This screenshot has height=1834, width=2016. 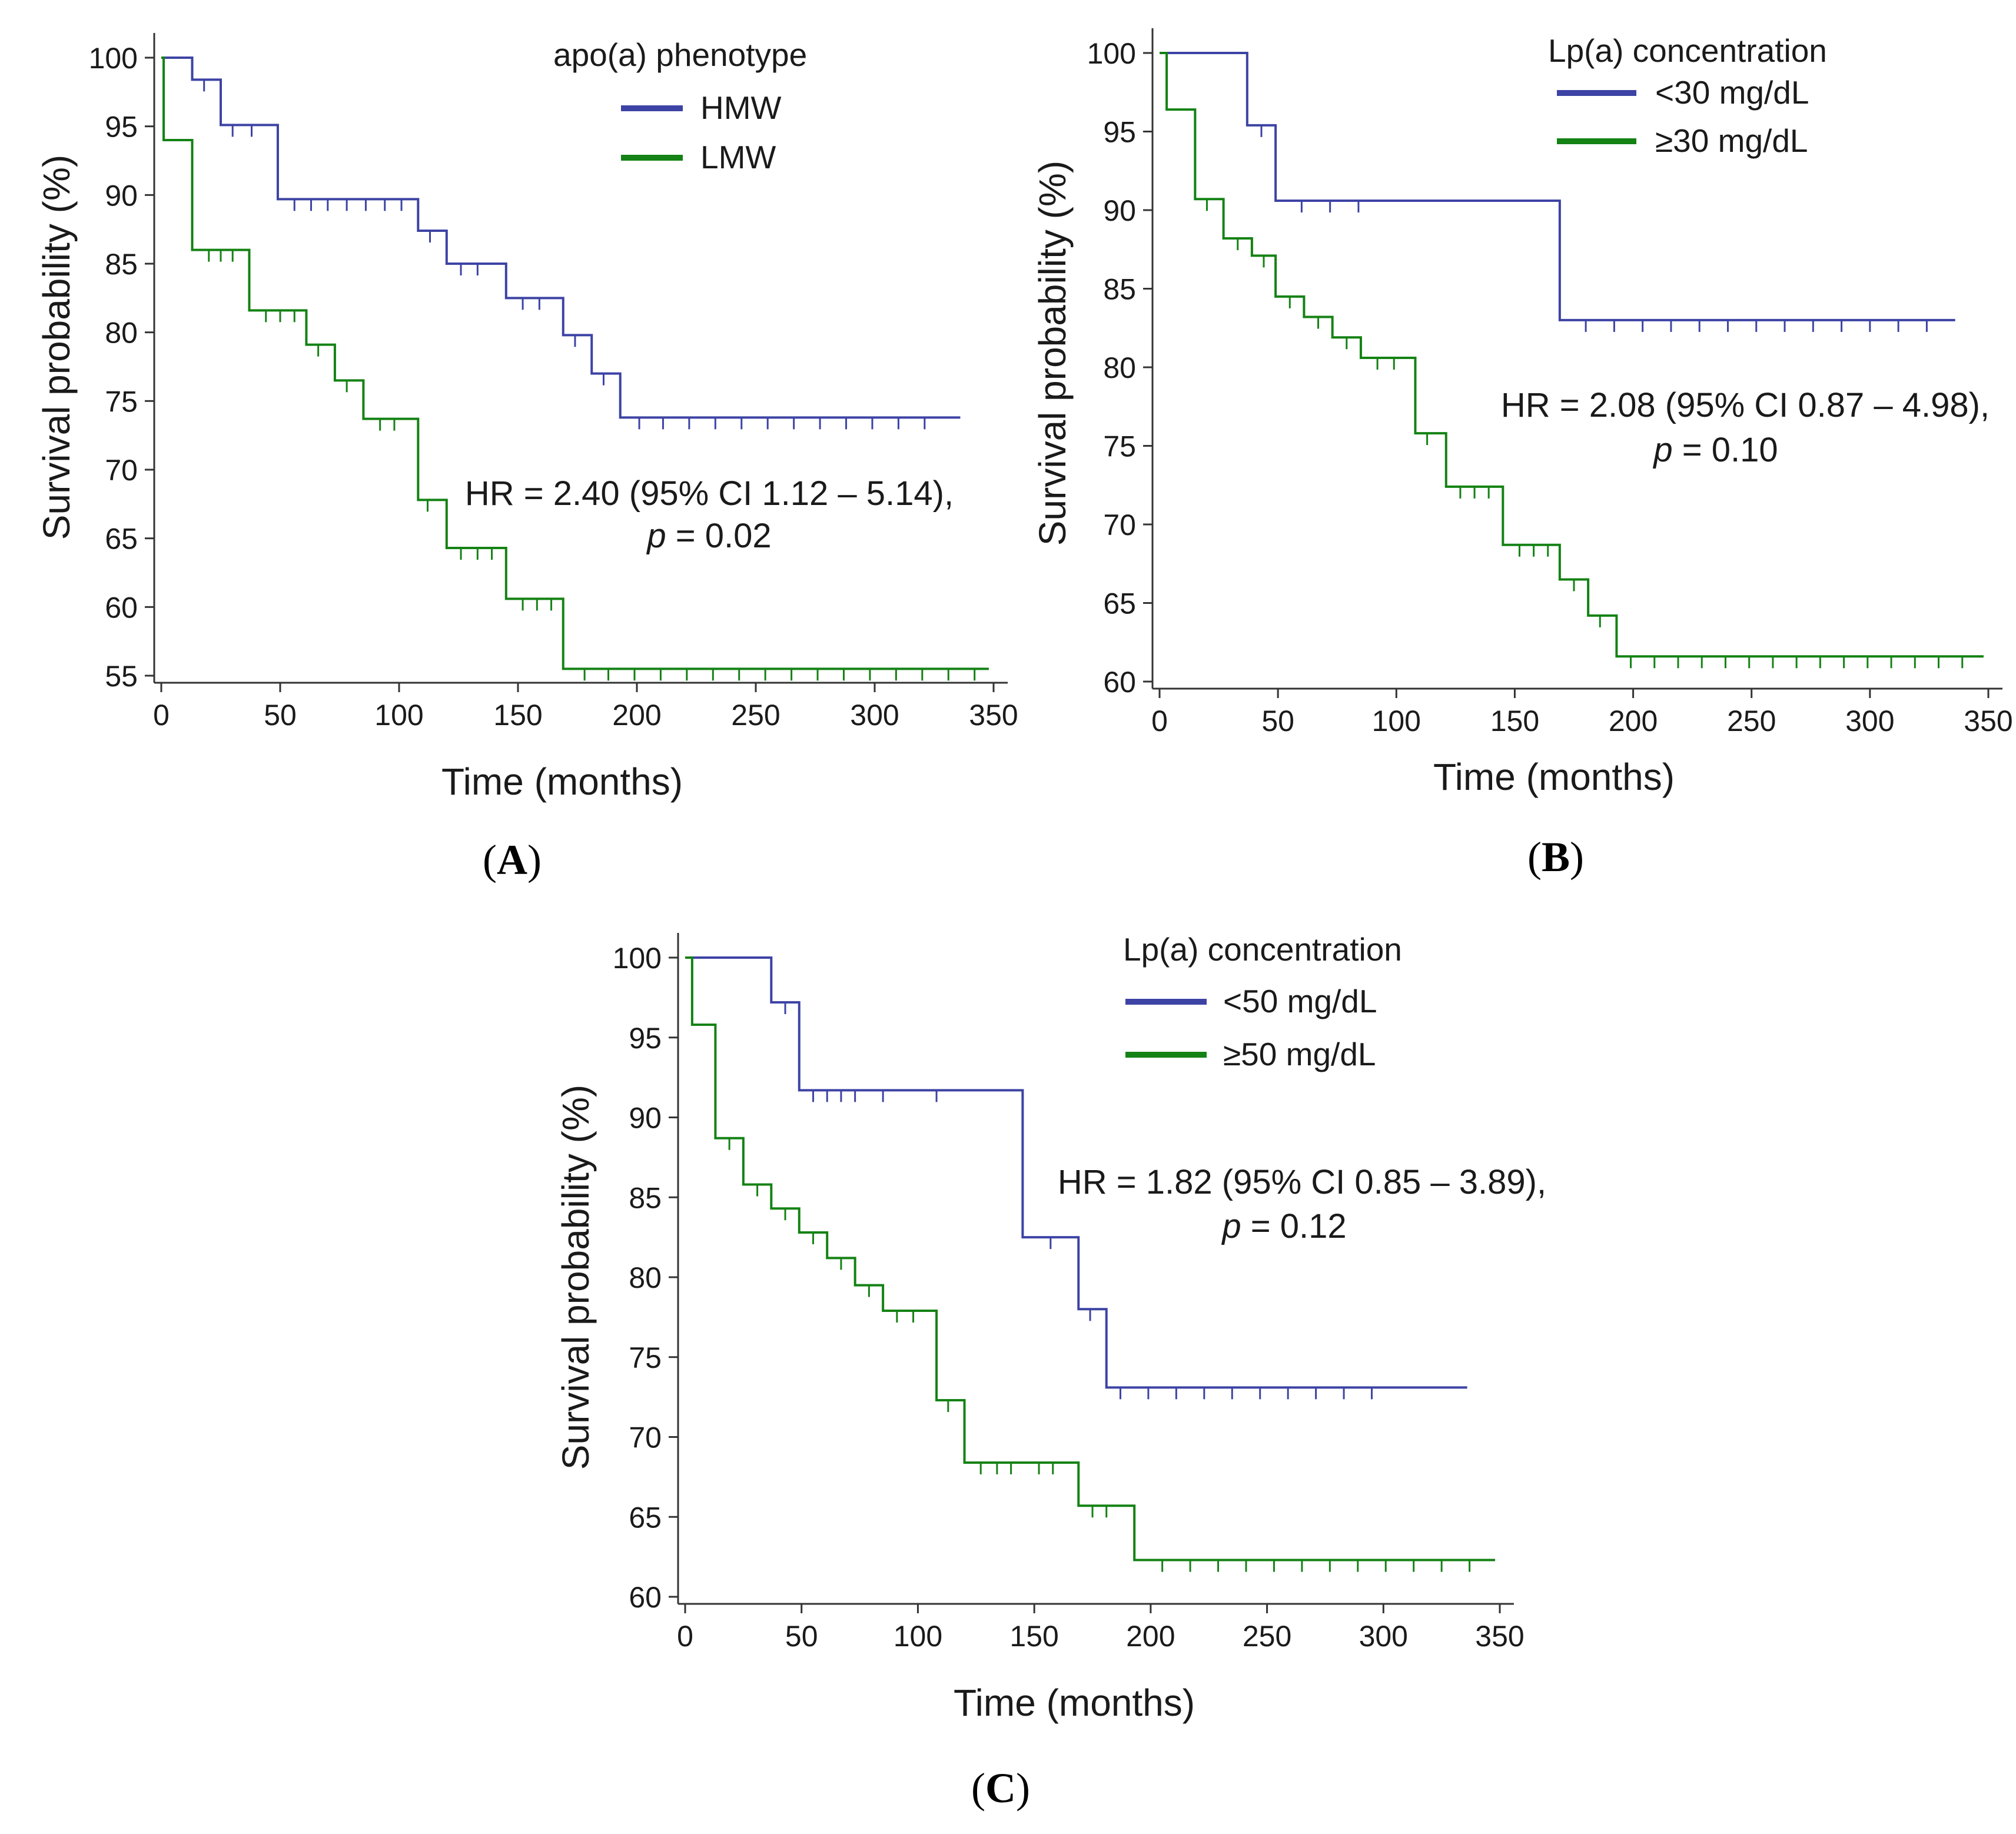 What do you see at coordinates (756, 716) in the screenshot?
I see `panel-a-x-tick-label: 250` at bounding box center [756, 716].